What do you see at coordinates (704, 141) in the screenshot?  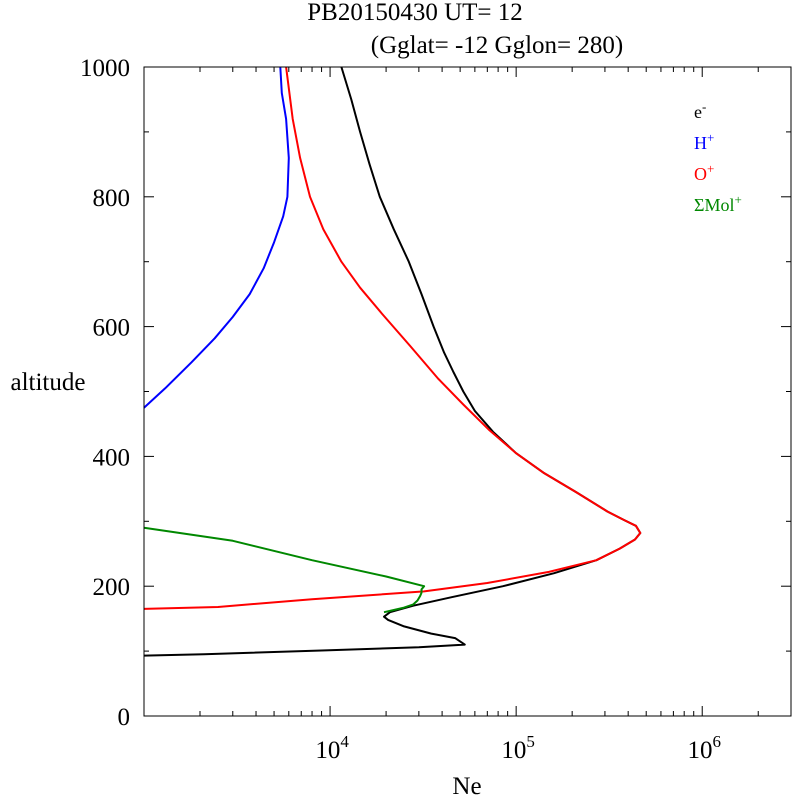 I see `legend-item-1: H+` at bounding box center [704, 141].